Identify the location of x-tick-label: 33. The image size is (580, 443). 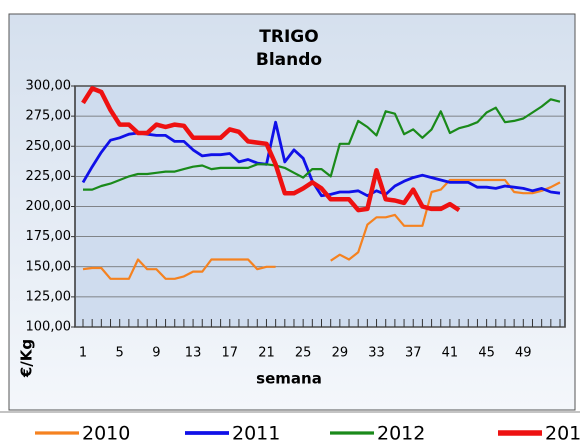
(376, 353).